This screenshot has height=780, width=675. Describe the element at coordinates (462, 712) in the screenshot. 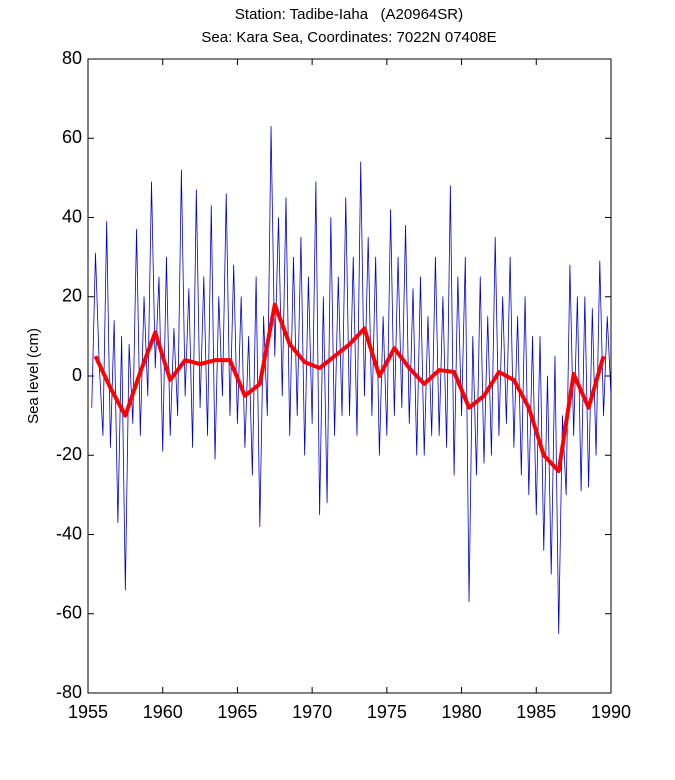

I see `x-tick-label: 1980` at that location.